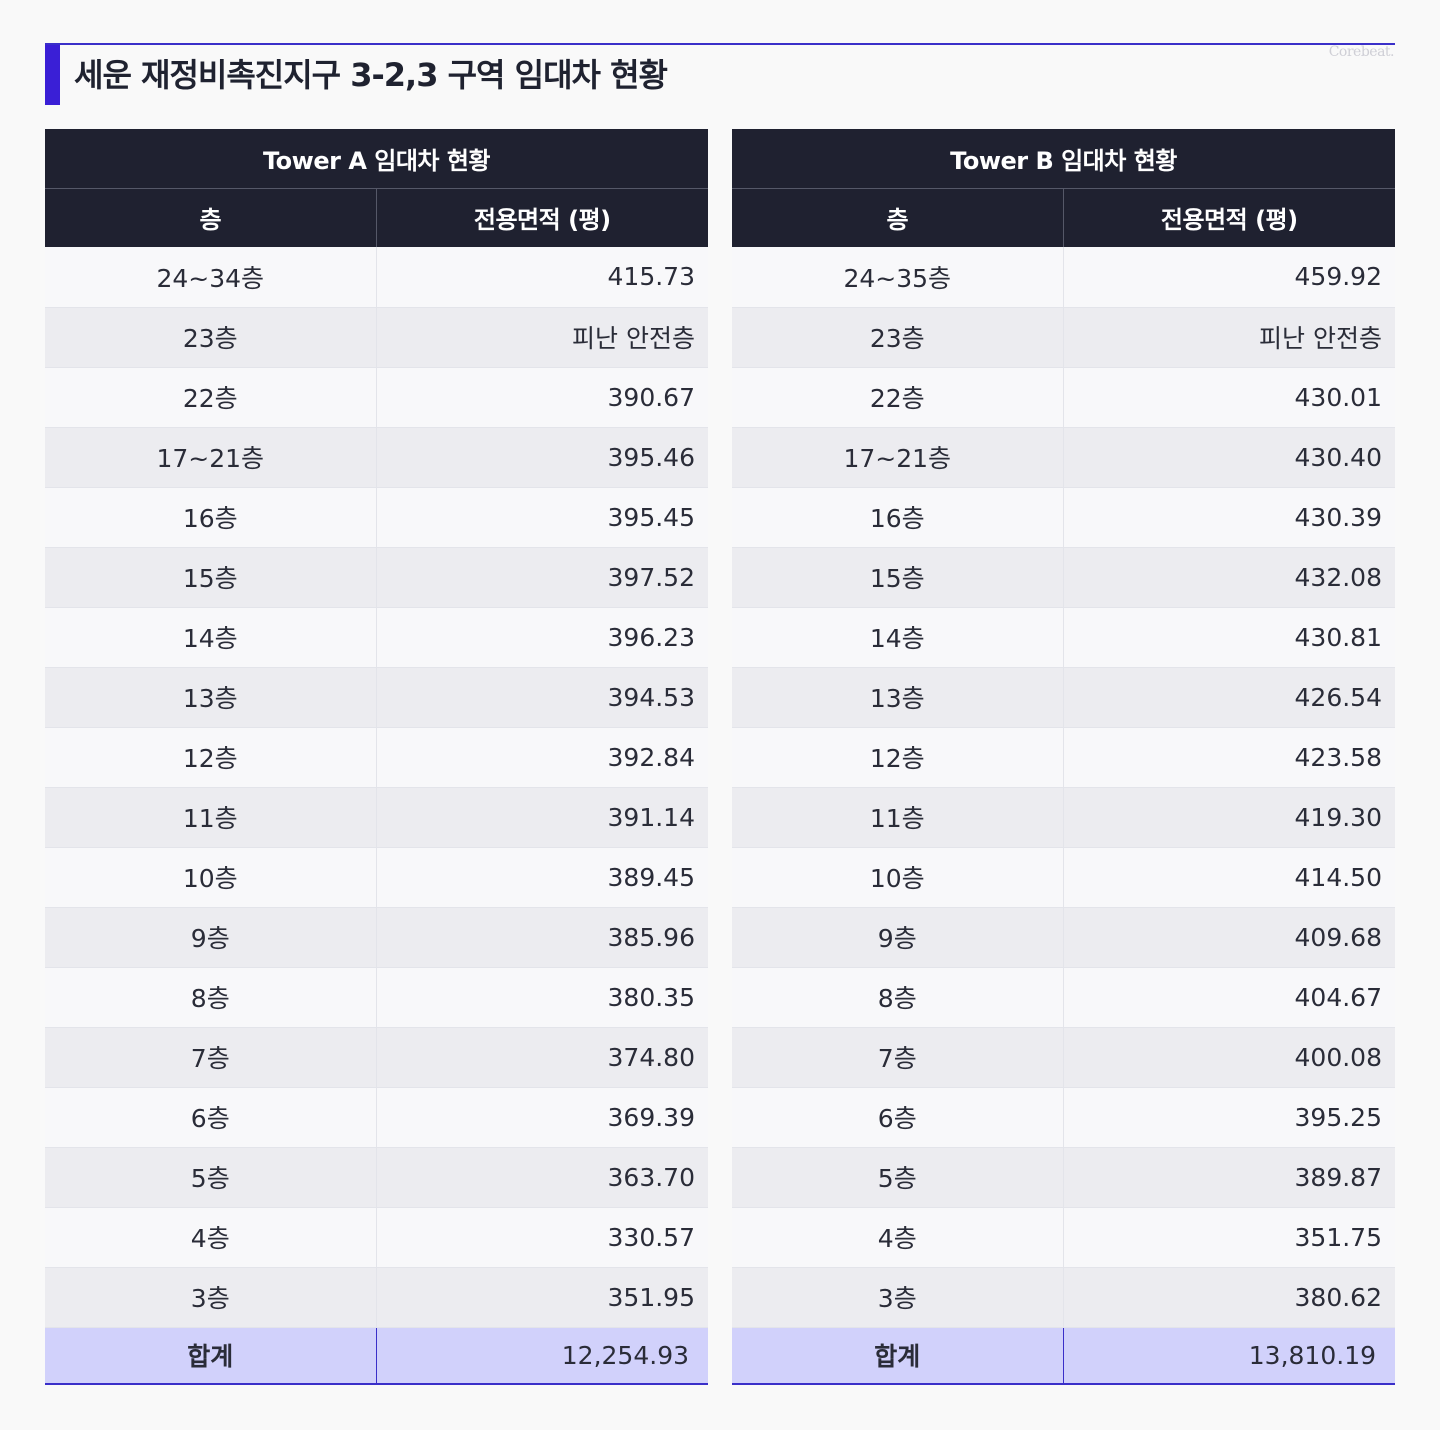 This screenshot has width=1440, height=1430. I want to click on table-row: 23층 피난 안전층, so click(376, 337).